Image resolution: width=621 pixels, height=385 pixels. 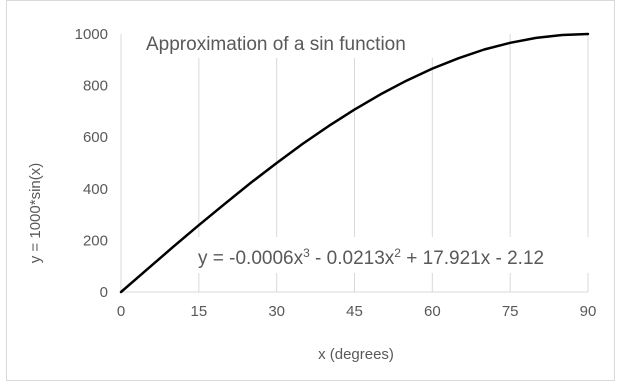 I want to click on chart-title: Approximation of a sin function, so click(x=276, y=44).